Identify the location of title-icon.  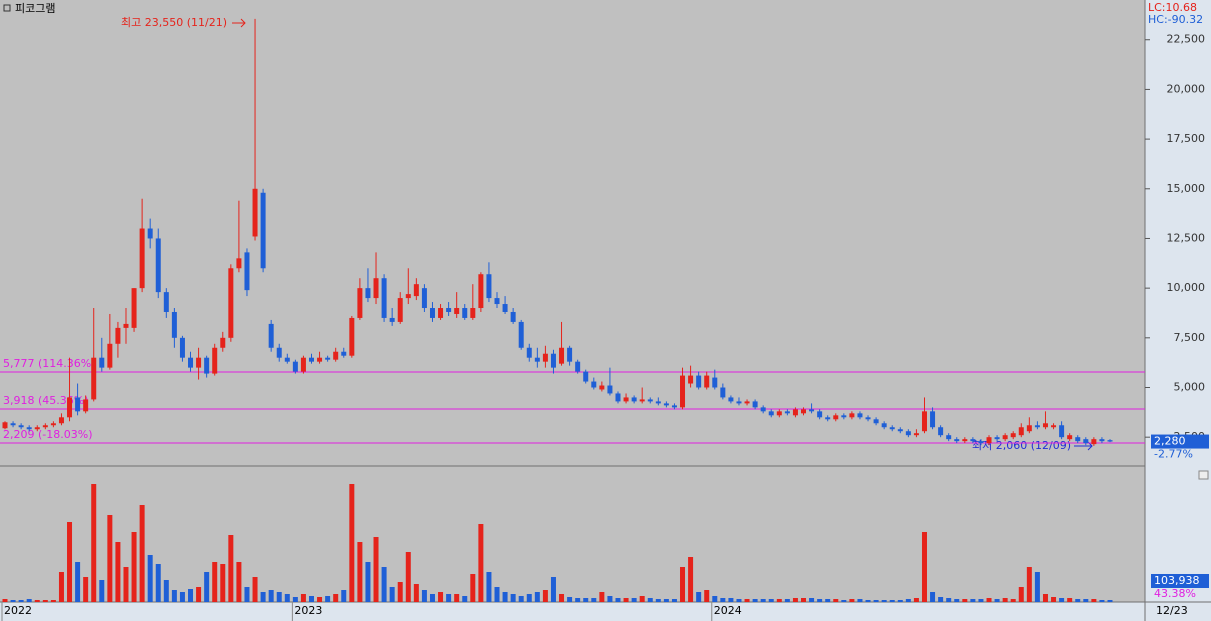
(7, 8).